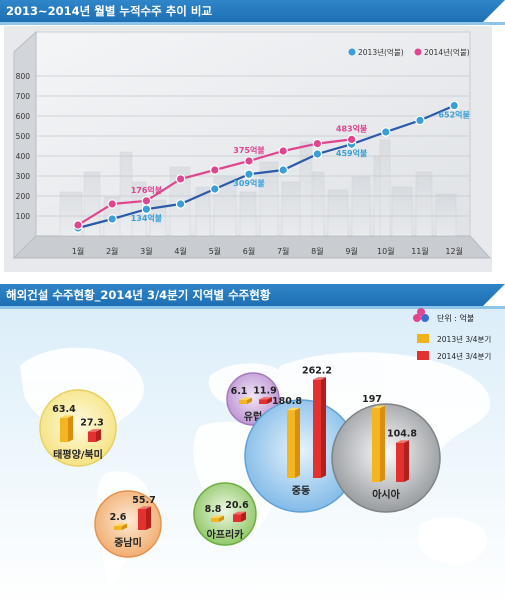  What do you see at coordinates (23, 196) in the screenshot?
I see `y-tick-label: 200` at bounding box center [23, 196].